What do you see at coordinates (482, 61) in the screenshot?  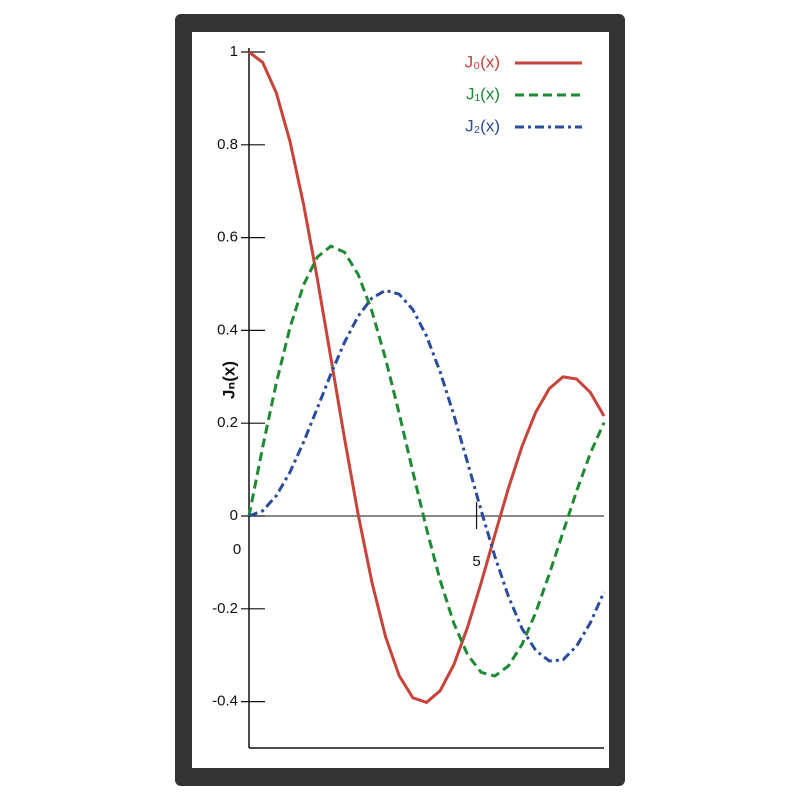 I see `legend-label: J₀(x)` at bounding box center [482, 61].